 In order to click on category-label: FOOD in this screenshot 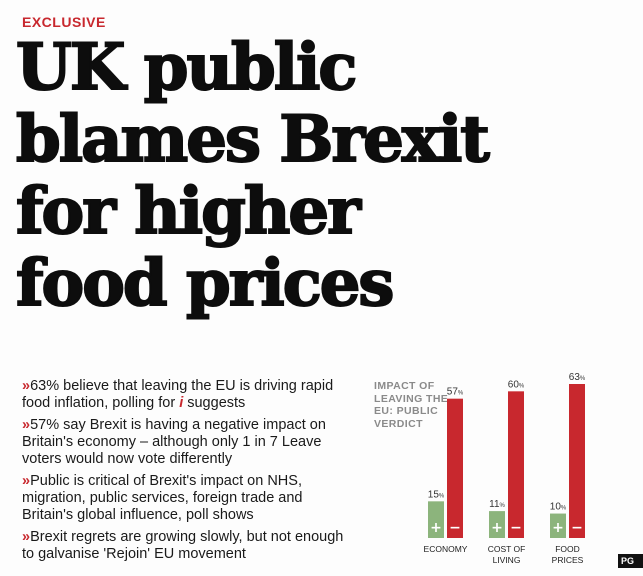, I will do `click(567, 549)`.